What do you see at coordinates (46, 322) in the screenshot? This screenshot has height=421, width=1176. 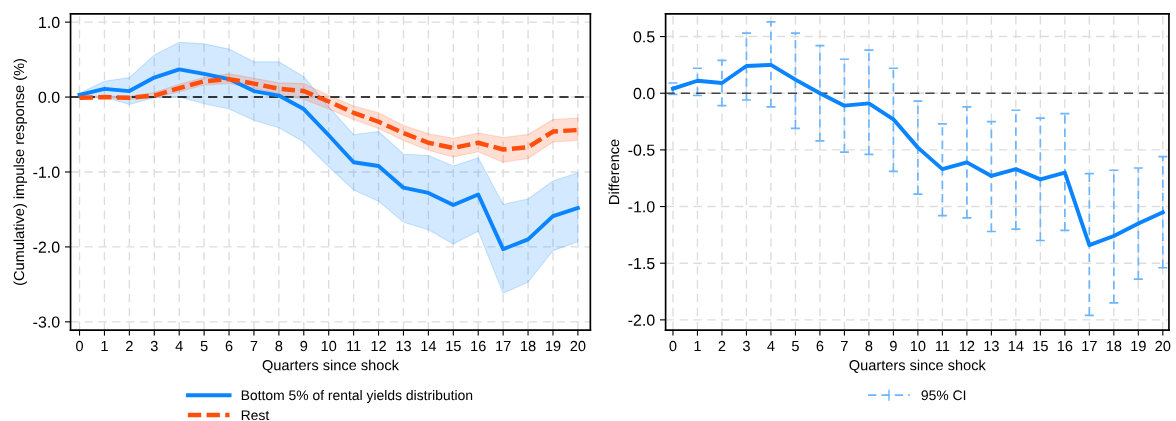 I see `y-tick-label: -3.0` at bounding box center [46, 322].